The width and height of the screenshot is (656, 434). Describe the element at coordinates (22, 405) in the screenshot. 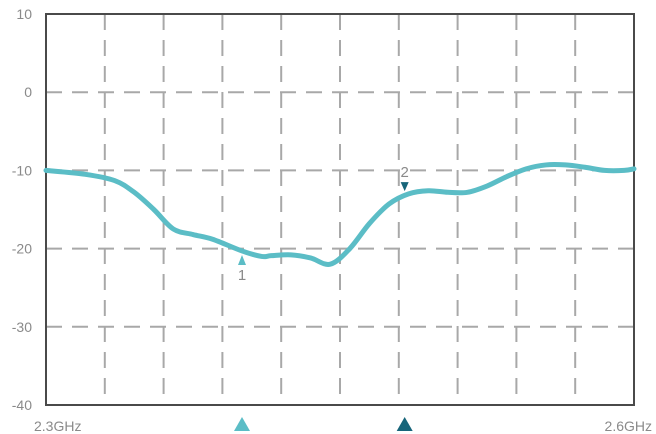

I see `y-tick-label: -40` at that location.